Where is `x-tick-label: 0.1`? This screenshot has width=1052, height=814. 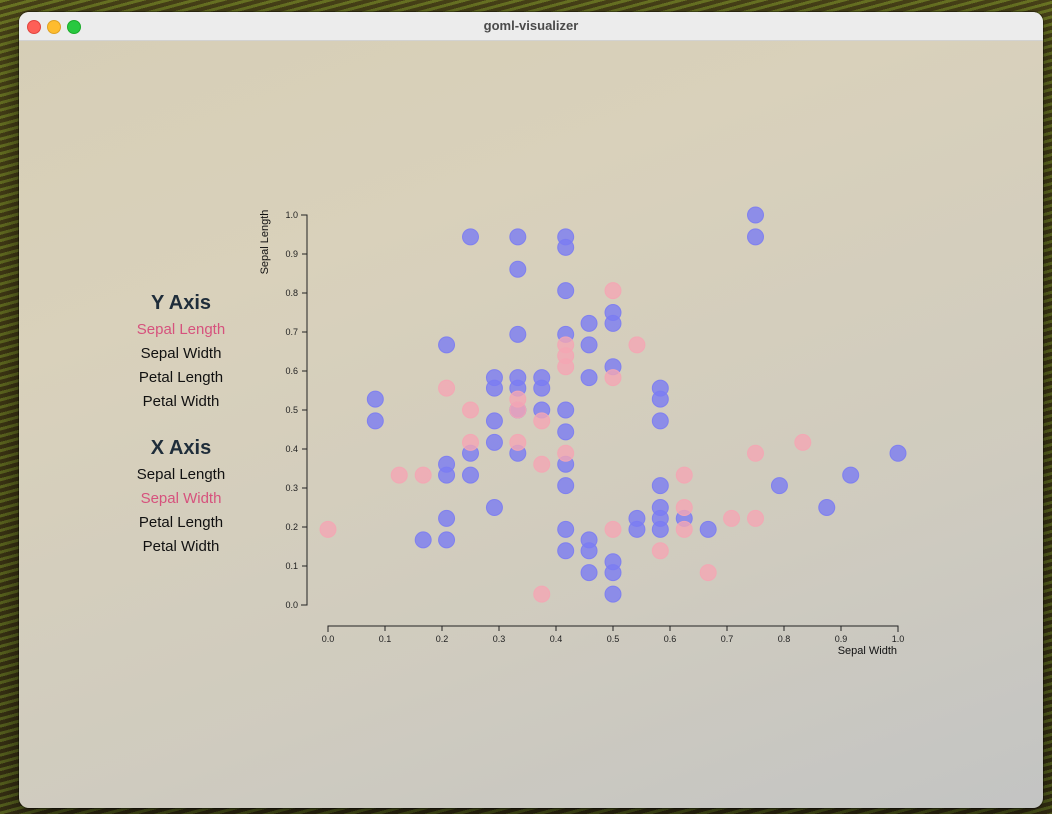
x-tick-label: 0.1 is located at coordinates (385, 639).